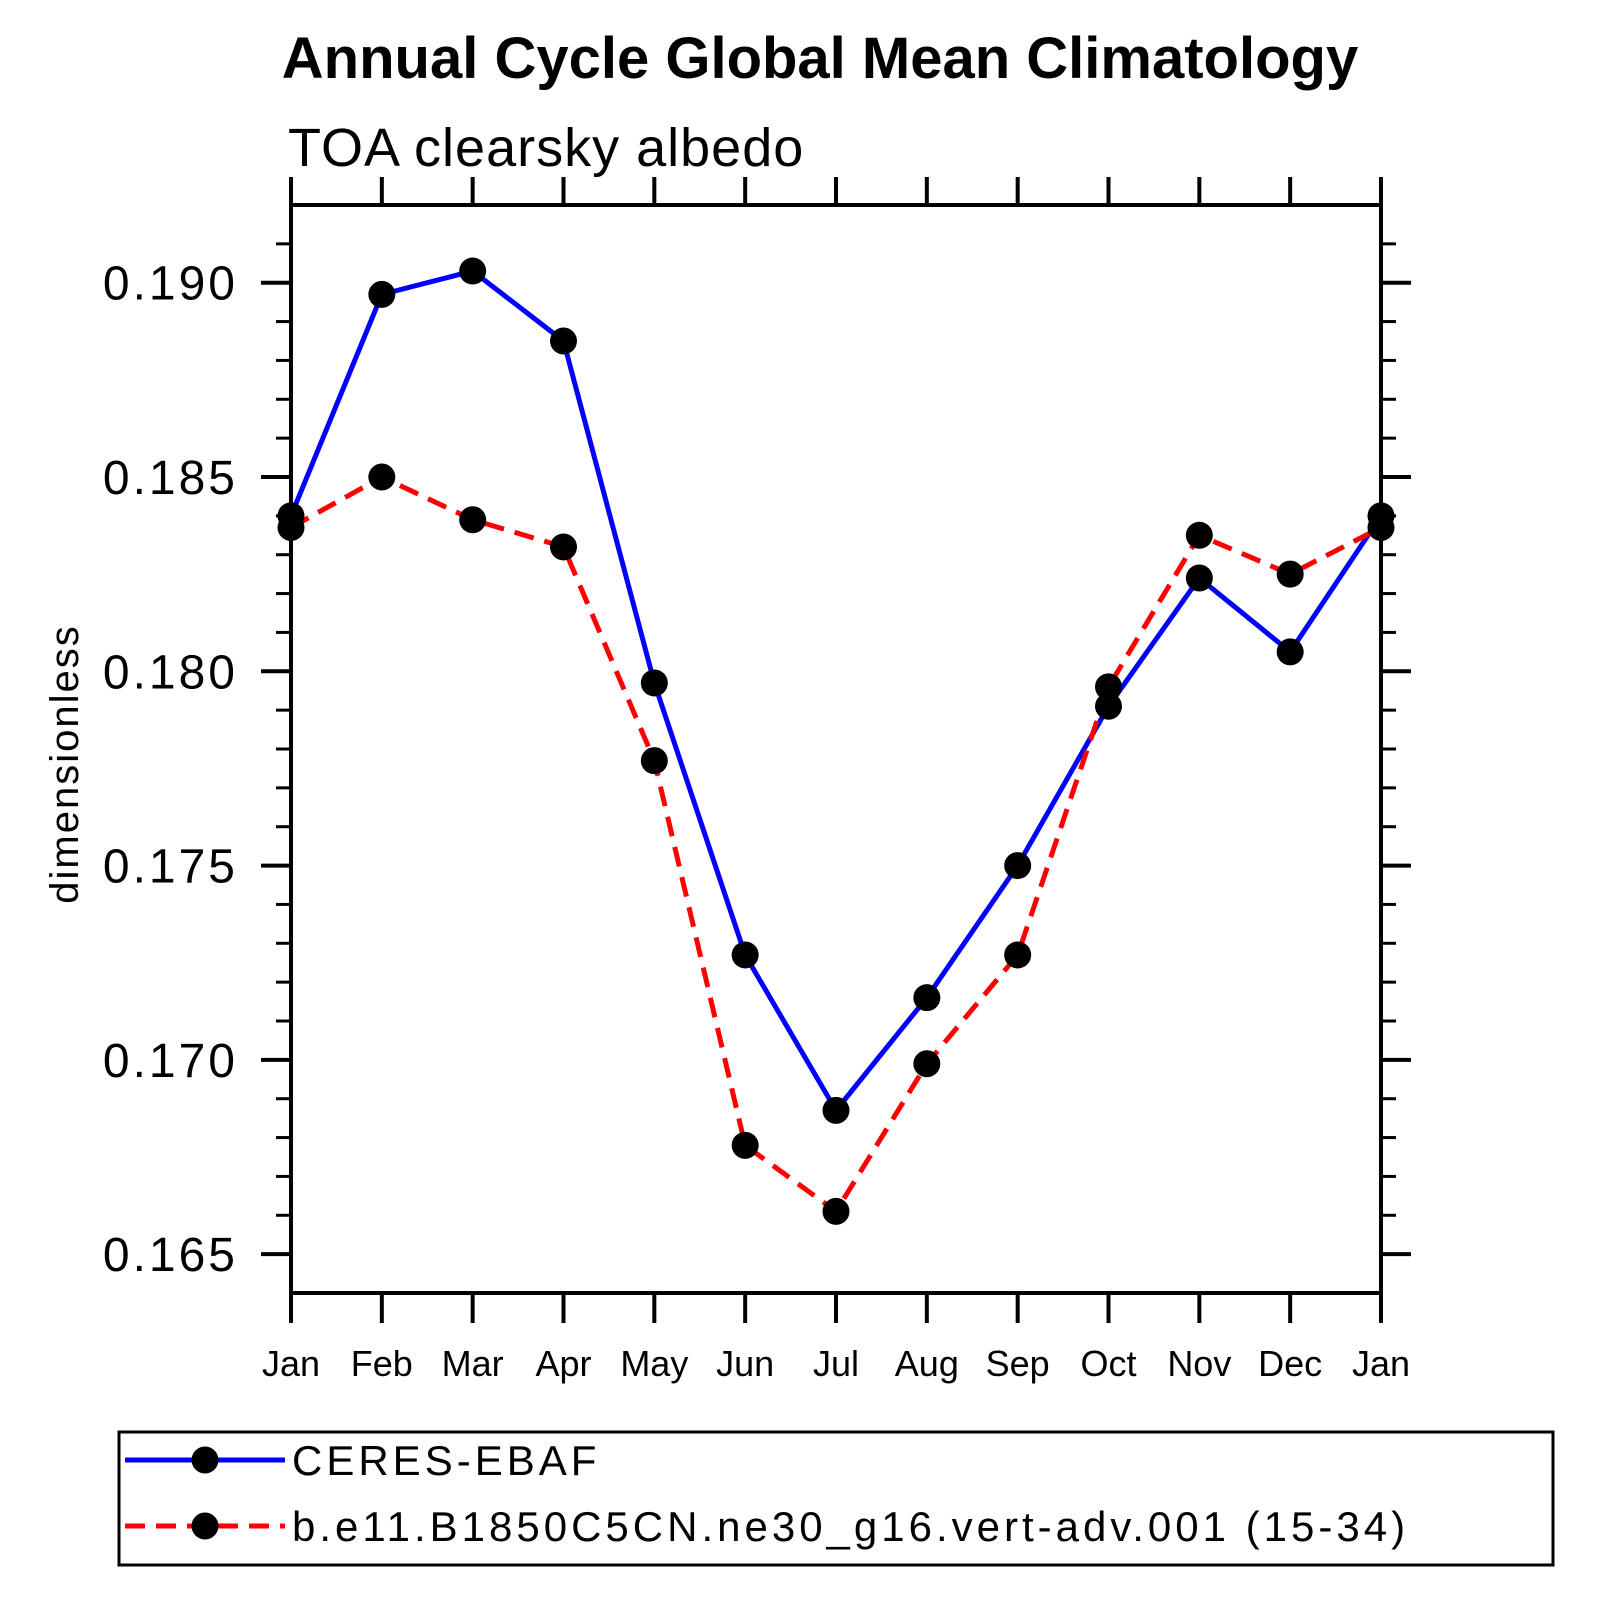 The image size is (1603, 1603). What do you see at coordinates (446, 1460) in the screenshot?
I see `legend-label-ceres-ebaf: CERES-EBAF` at bounding box center [446, 1460].